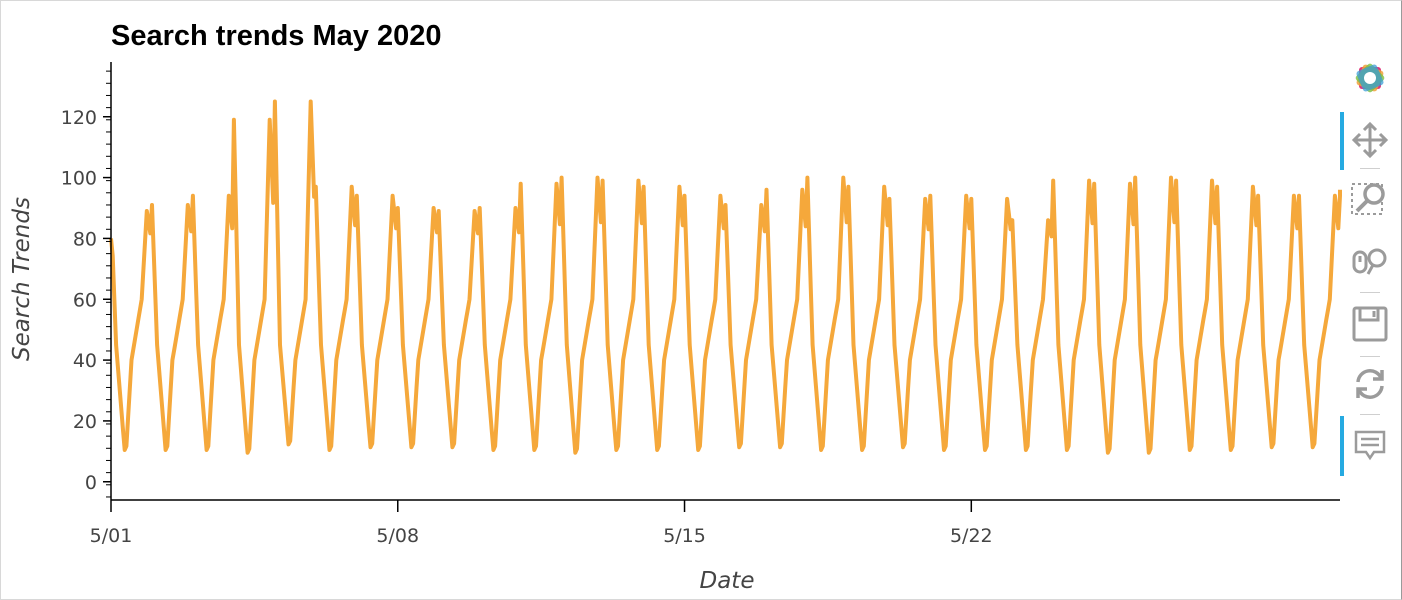  I want to click on x-tick-label: 5/01, so click(111, 536).